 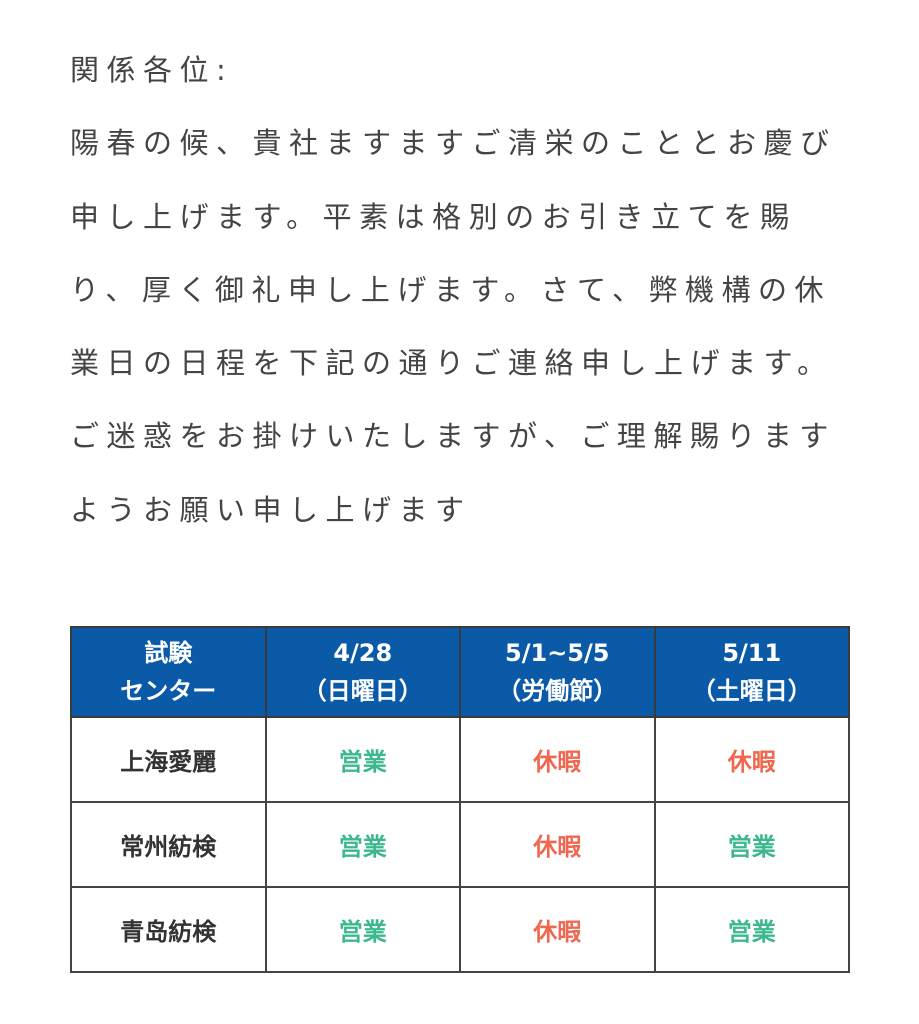 What do you see at coordinates (450, 289) in the screenshot?
I see `letter-line: り、厚く御礼申し上げます。さて、弊機構の休` at bounding box center [450, 289].